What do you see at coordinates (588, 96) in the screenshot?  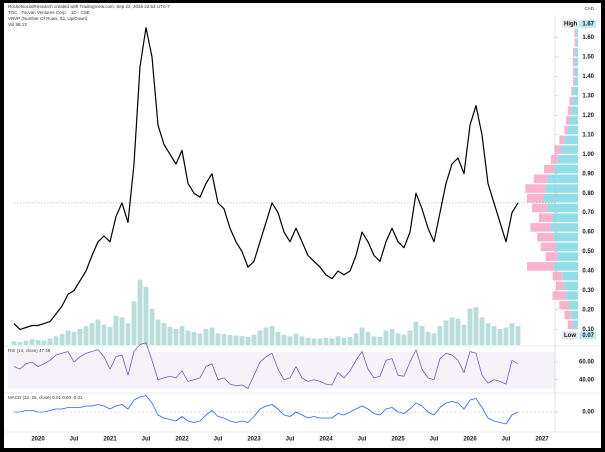 I see `y-tick-label: 1.30` at bounding box center [588, 96].